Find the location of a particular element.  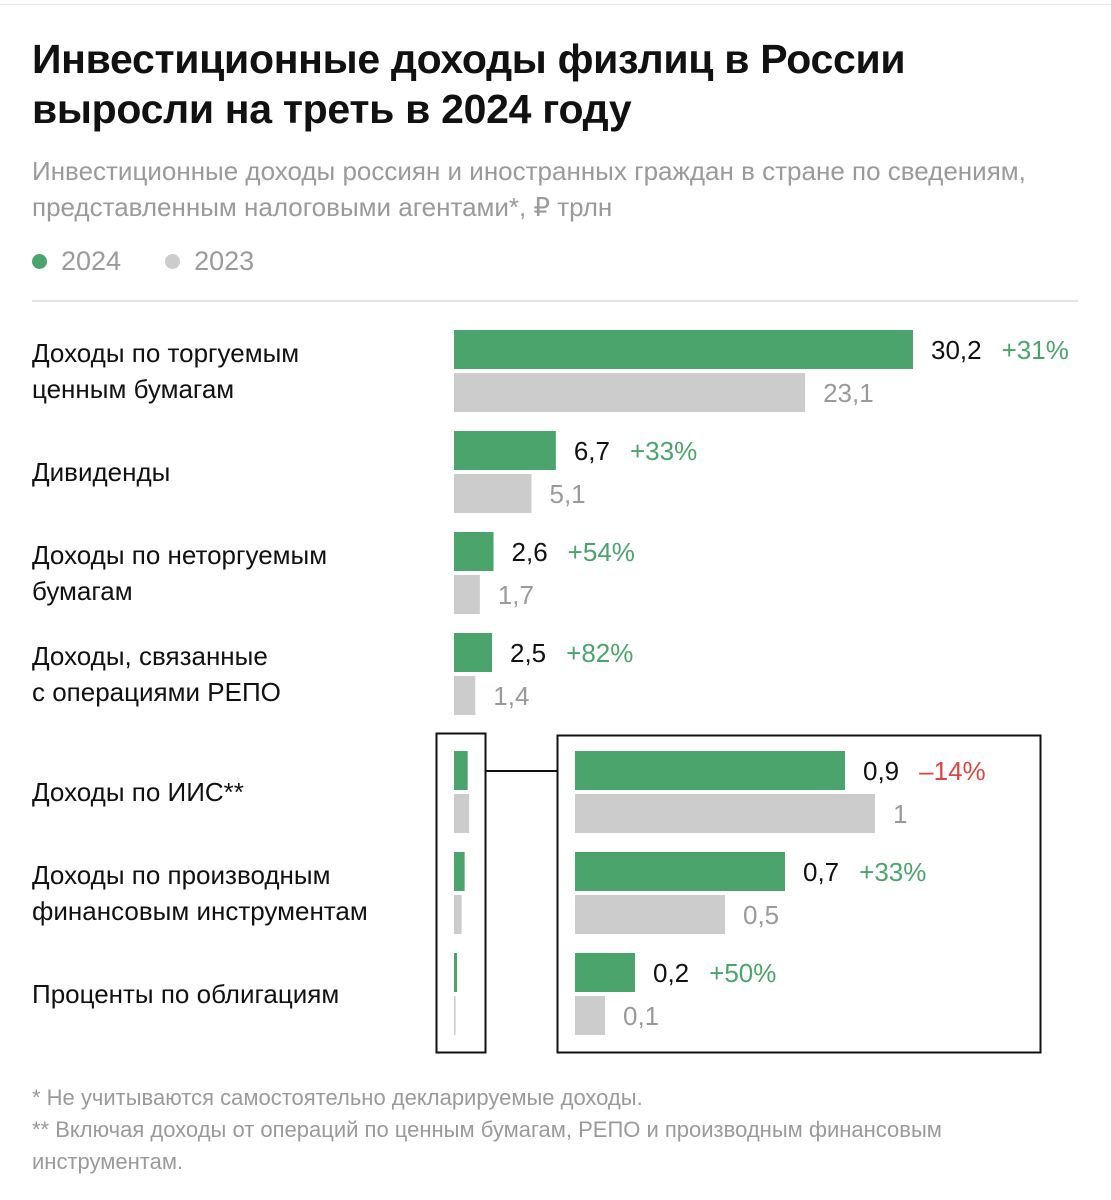

zoom-source-box is located at coordinates (461, 893).